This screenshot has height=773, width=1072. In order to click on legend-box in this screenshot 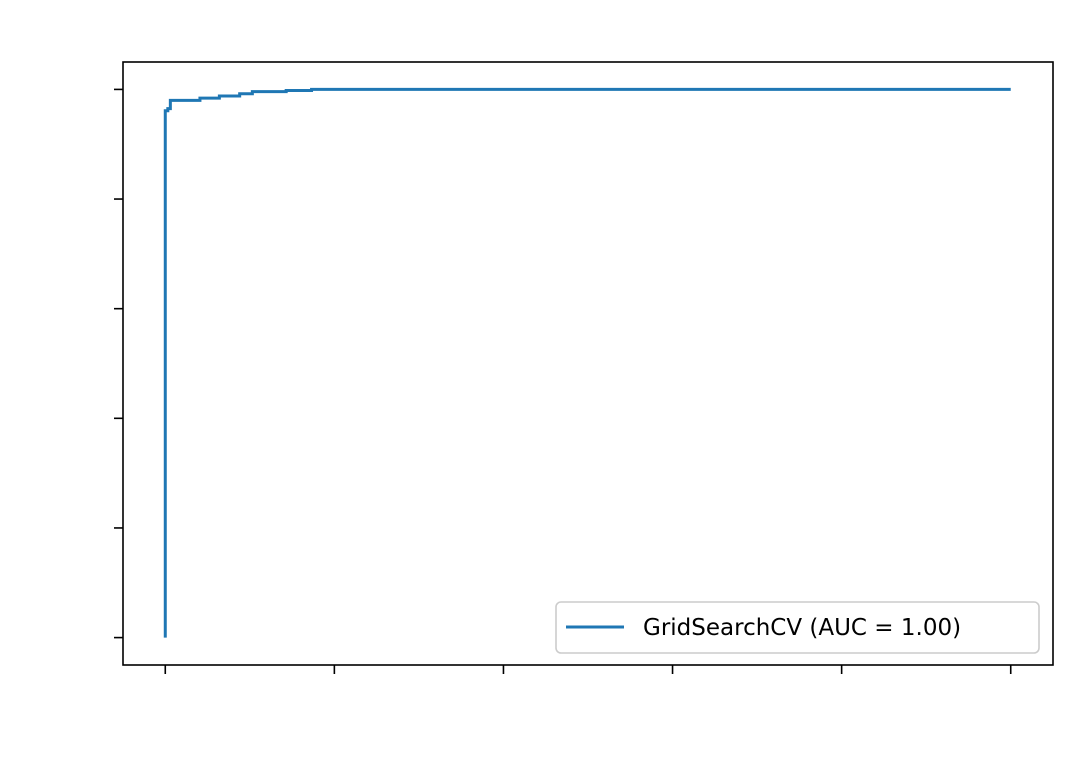, I will do `click(797, 627)`.